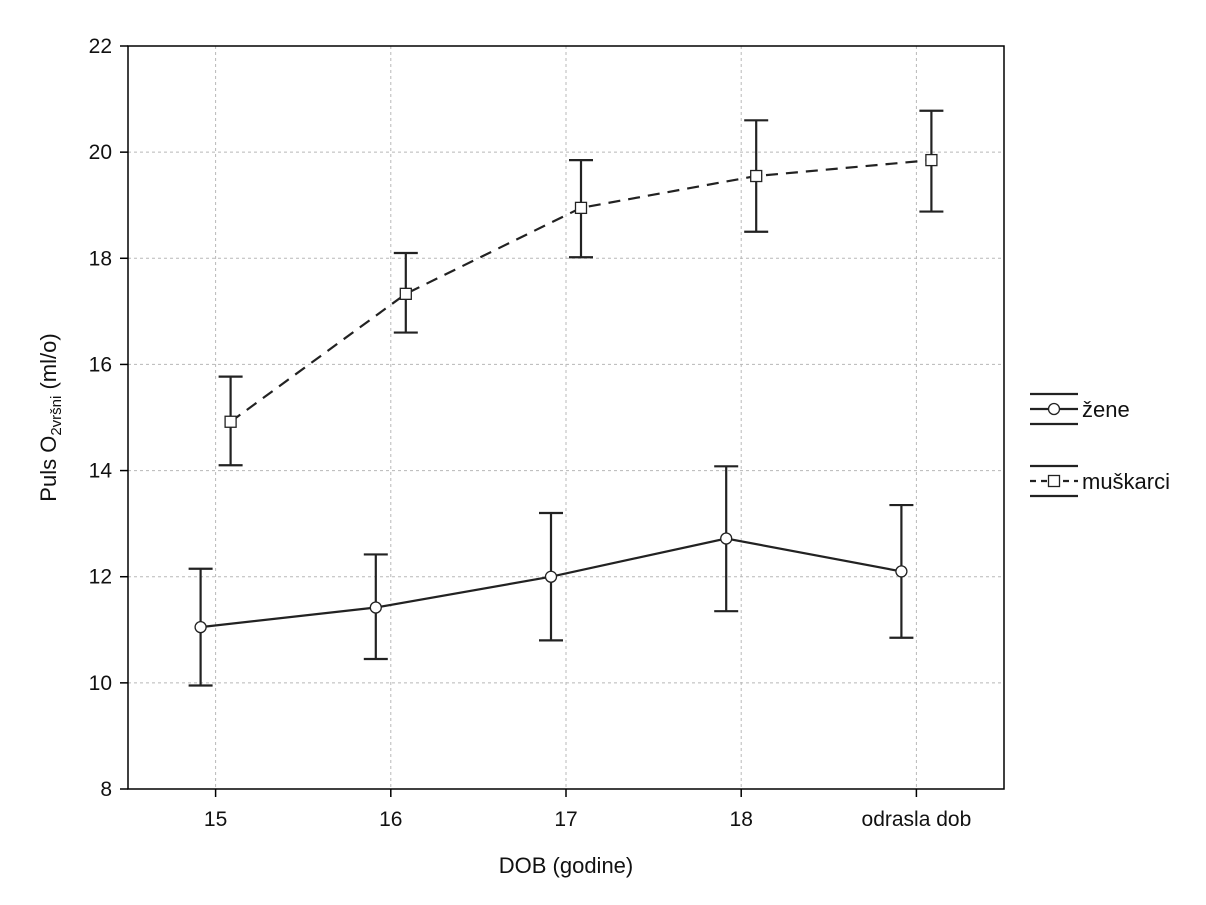 This screenshot has height=905, width=1206. I want to click on y-tick-label: 22, so click(100, 46).